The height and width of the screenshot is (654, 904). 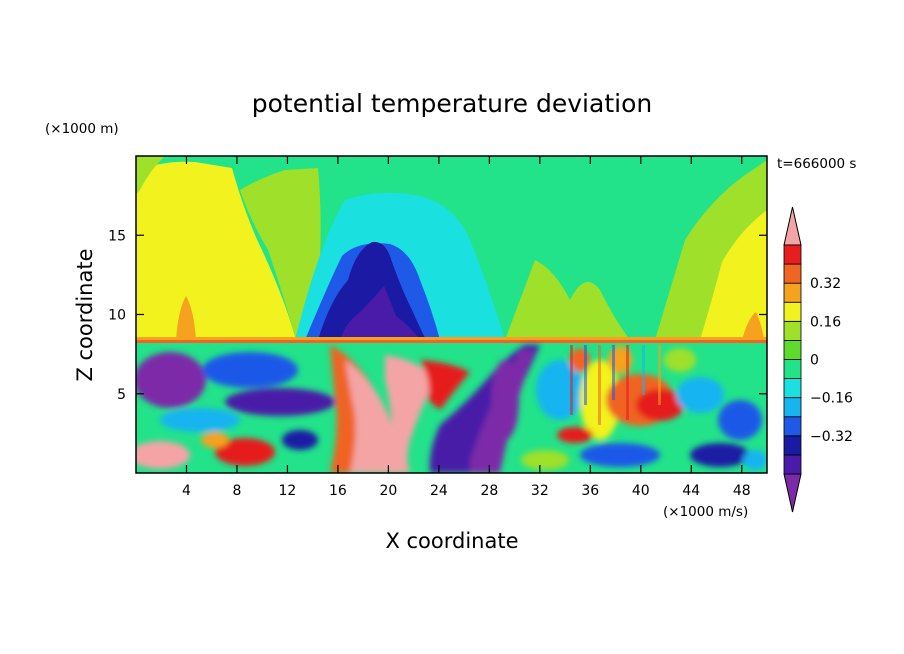 I want to click on x-tick-label: 28, so click(x=489, y=491).